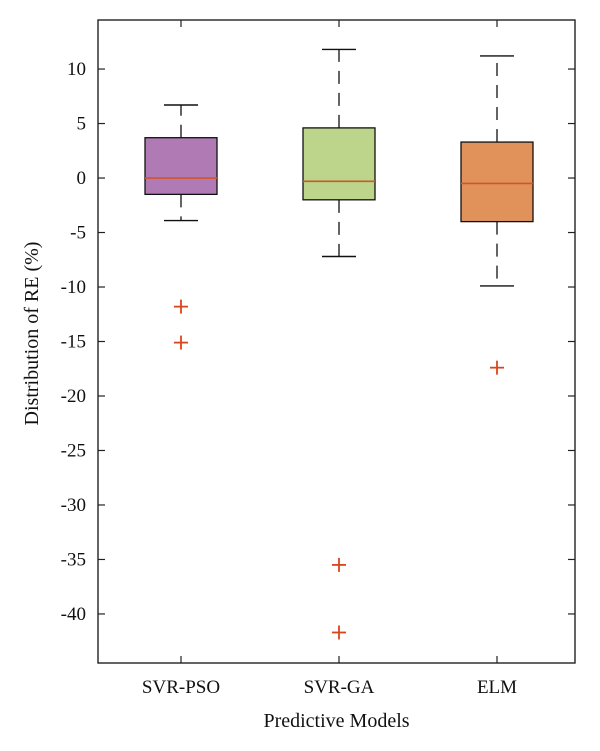 The height and width of the screenshot is (751, 600). What do you see at coordinates (73, 559) in the screenshot?
I see `y-tick-label: -35` at bounding box center [73, 559].